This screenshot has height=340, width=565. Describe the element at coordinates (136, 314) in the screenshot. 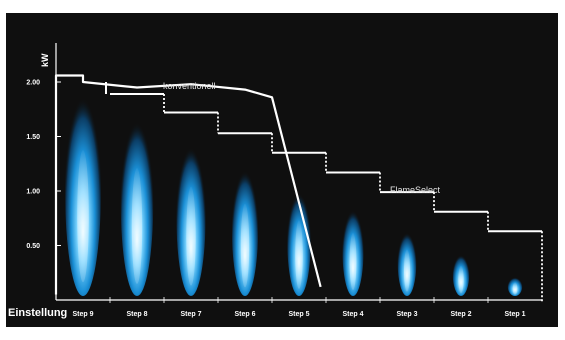

I see `x-step-label: Step 8` at that location.